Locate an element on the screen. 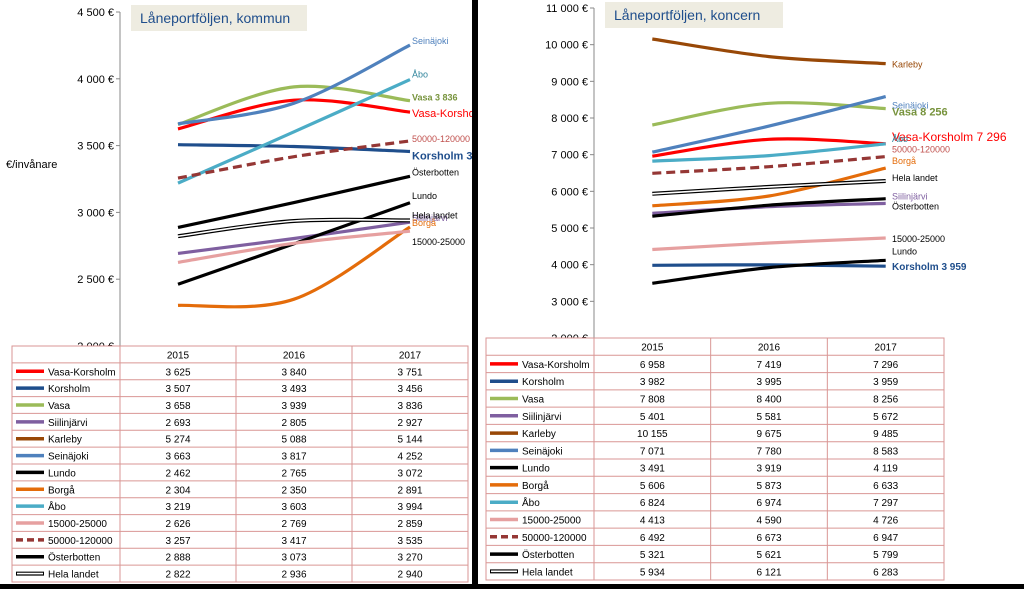 This screenshot has height=589, width=1024. chart2-cell-8-2: 7 297 is located at coordinates (885, 503).